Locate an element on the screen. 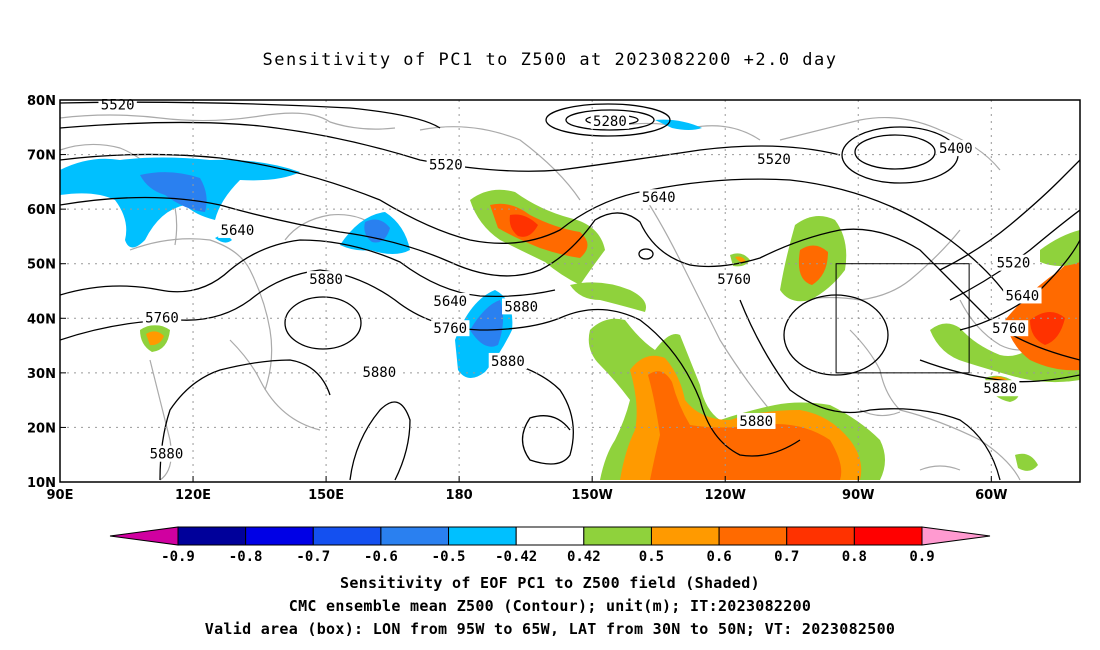 The image size is (1100, 650). contour-label: 5400 is located at coordinates (956, 149).